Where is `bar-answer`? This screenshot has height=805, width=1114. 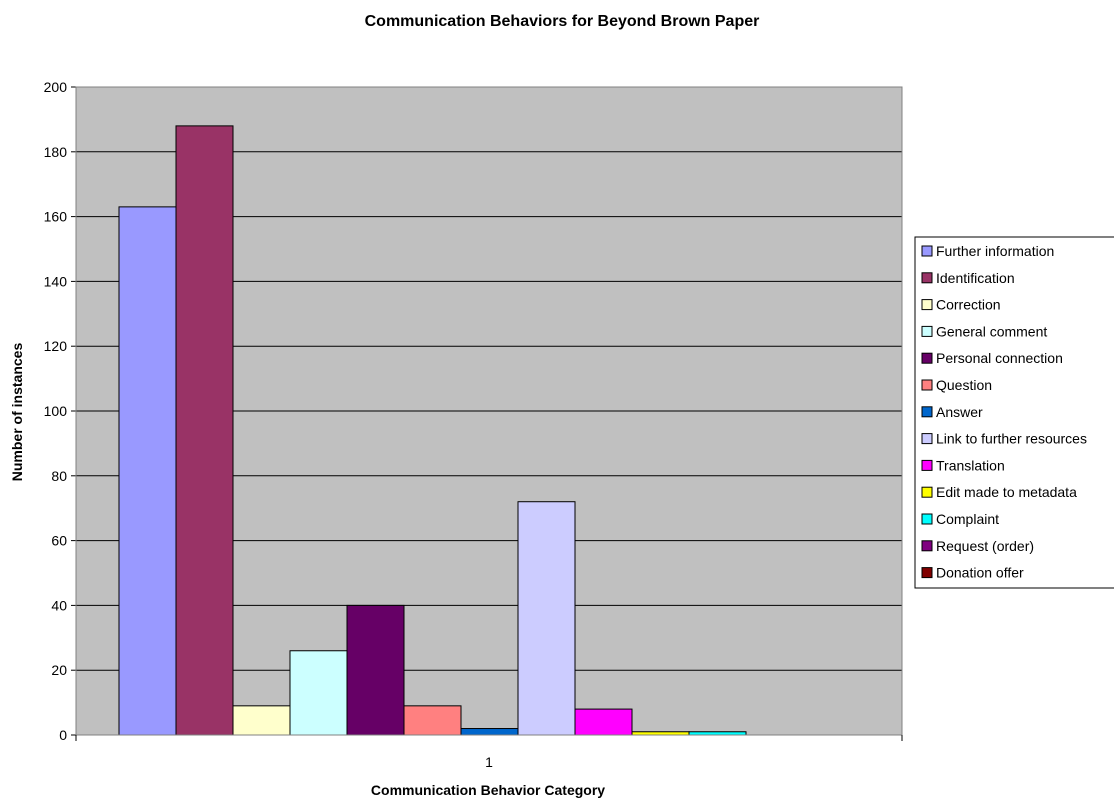
bar-answer is located at coordinates (489, 732).